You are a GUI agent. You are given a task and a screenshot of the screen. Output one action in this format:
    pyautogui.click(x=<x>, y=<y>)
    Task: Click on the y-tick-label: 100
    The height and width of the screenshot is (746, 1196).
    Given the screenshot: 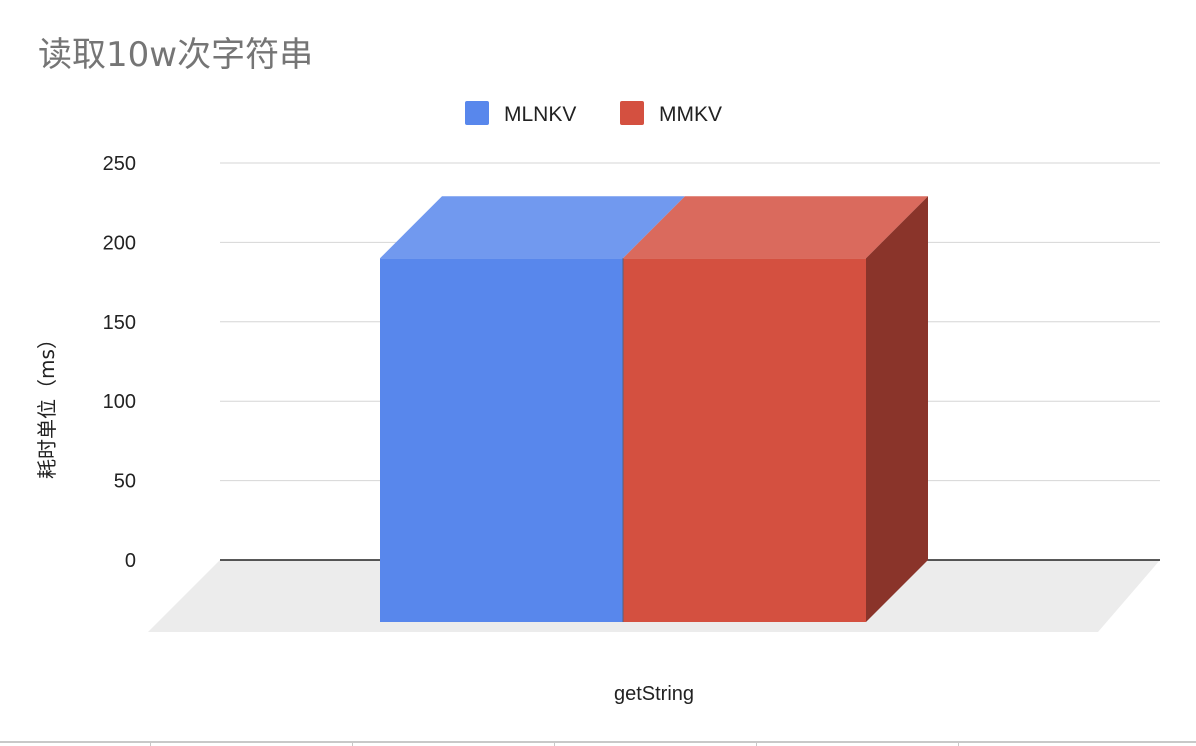 What is the action you would take?
    pyautogui.click(x=119, y=402)
    